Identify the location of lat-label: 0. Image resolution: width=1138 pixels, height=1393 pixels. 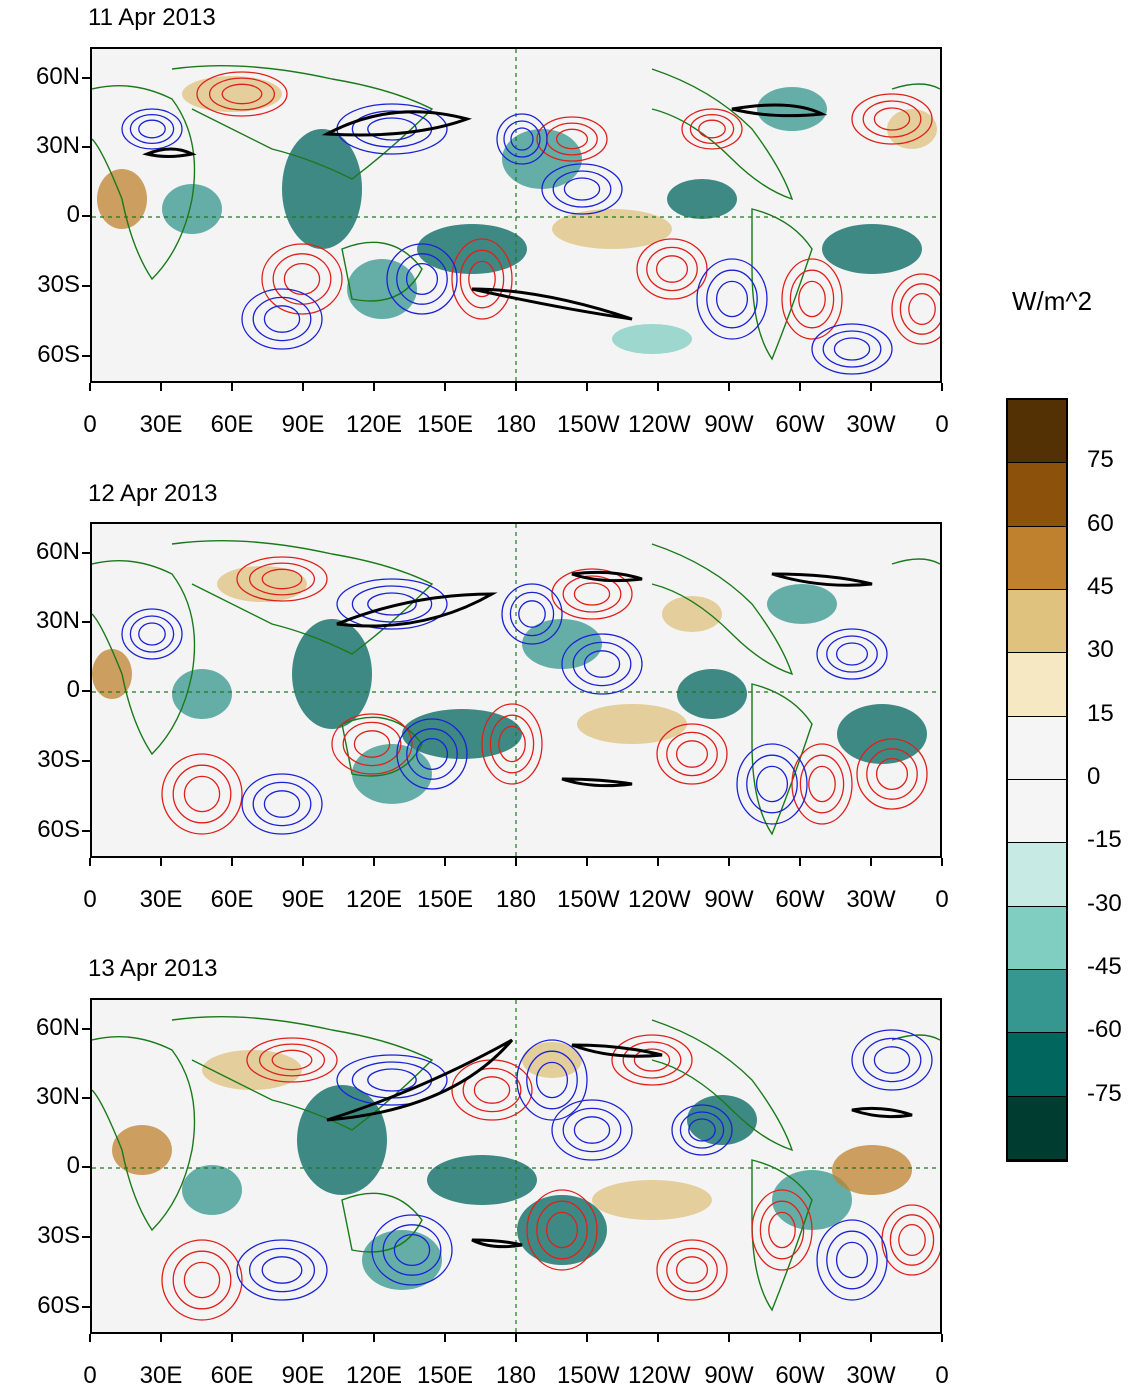
(73, 214).